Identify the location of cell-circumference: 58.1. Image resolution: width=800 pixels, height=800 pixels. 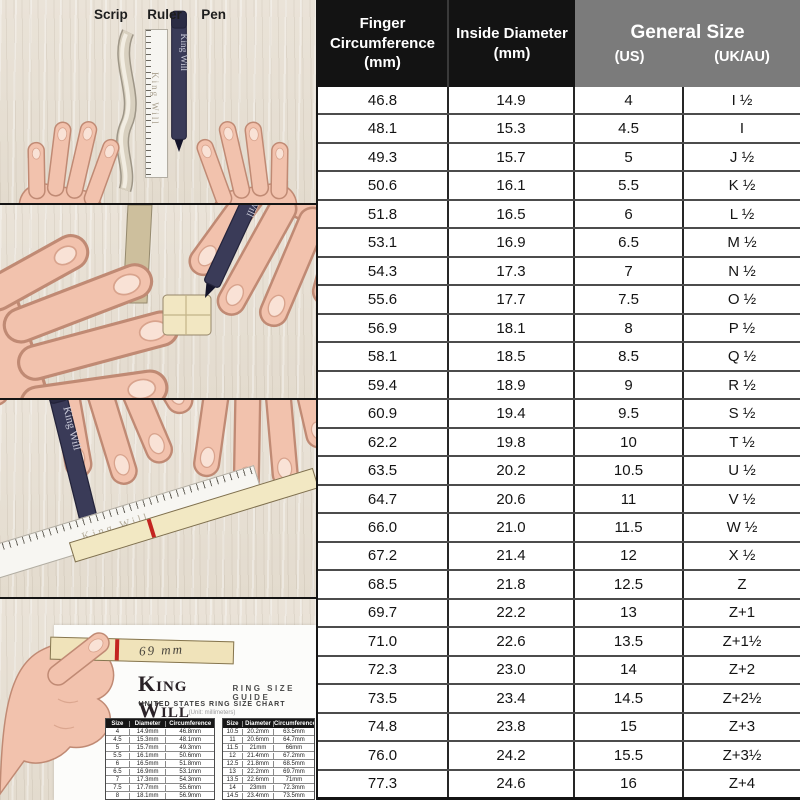
(383, 356).